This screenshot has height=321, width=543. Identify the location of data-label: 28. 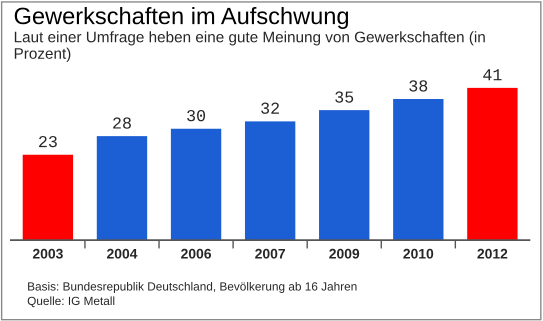
(122, 123).